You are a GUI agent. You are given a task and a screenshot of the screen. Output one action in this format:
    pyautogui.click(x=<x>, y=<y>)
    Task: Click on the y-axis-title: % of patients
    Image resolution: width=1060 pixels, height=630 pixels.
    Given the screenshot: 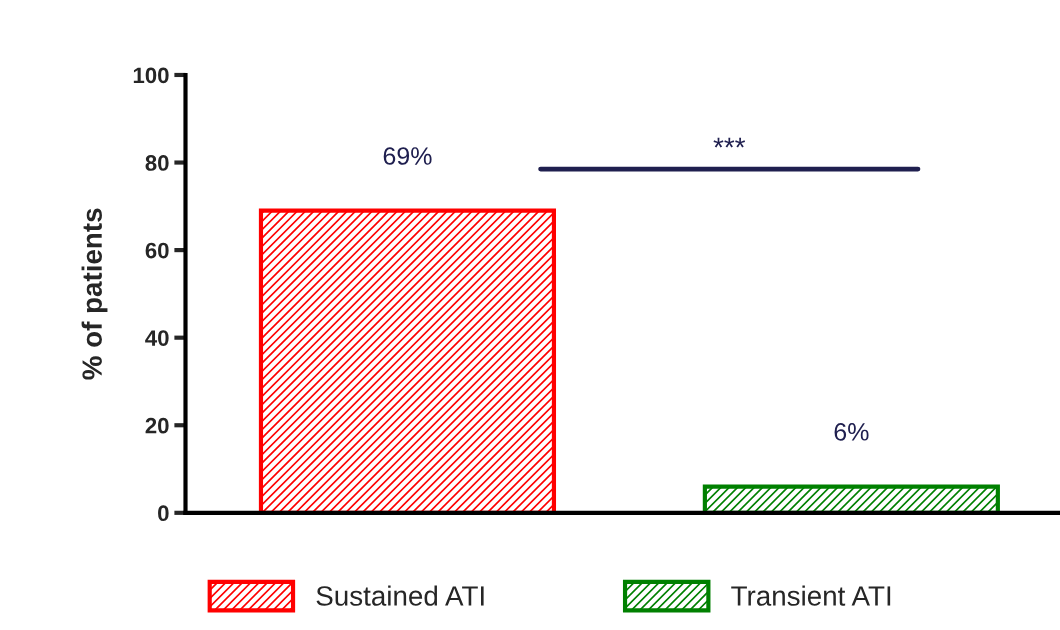 What is the action you would take?
    pyautogui.click(x=94, y=294)
    